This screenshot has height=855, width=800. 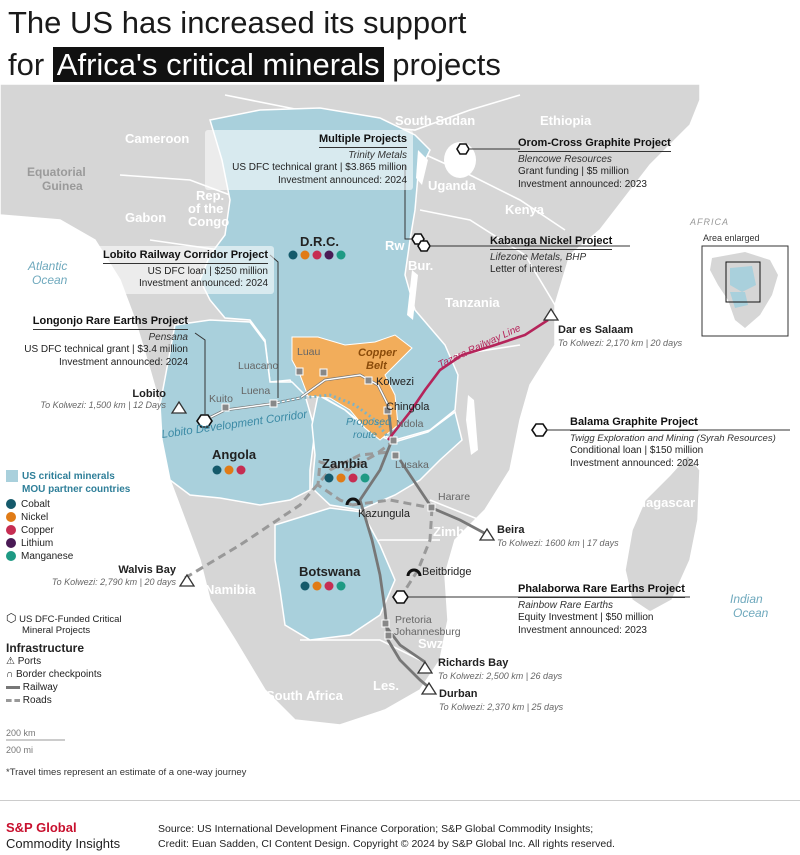 I want to click on card-funding: US DFC technical grant | $3.4 million, so click(x=106, y=349).